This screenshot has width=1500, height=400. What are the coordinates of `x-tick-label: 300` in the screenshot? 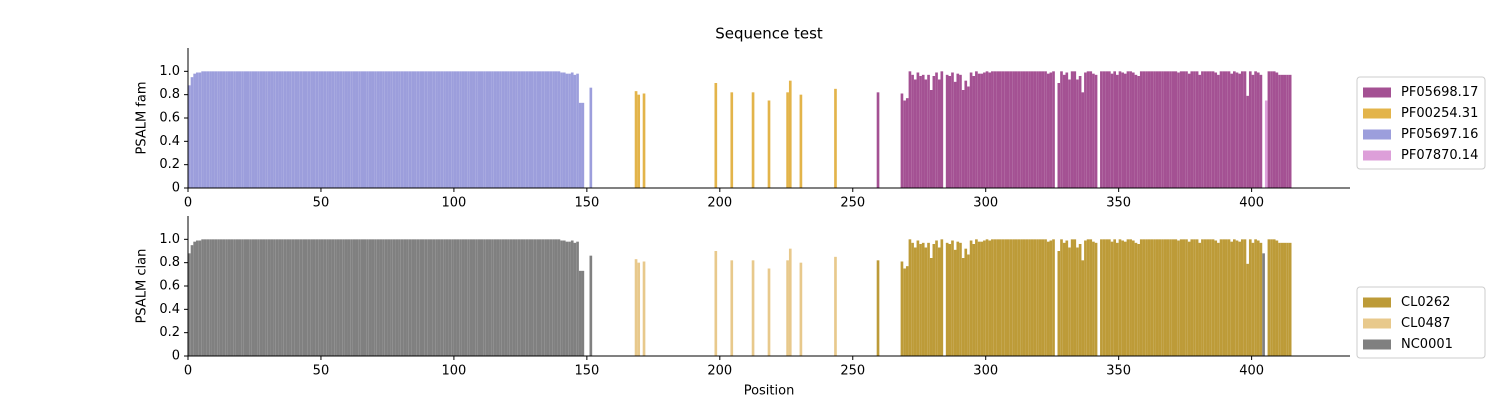 It's located at (985, 371).